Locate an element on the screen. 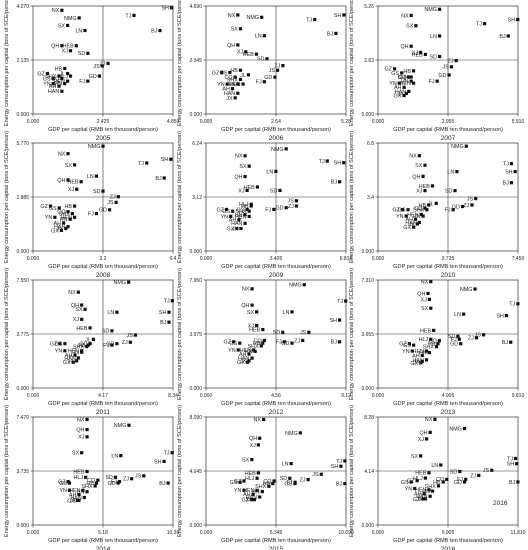 This screenshot has height=550, width=528. point-label-tj: TJ is located at coordinates (167, 454).